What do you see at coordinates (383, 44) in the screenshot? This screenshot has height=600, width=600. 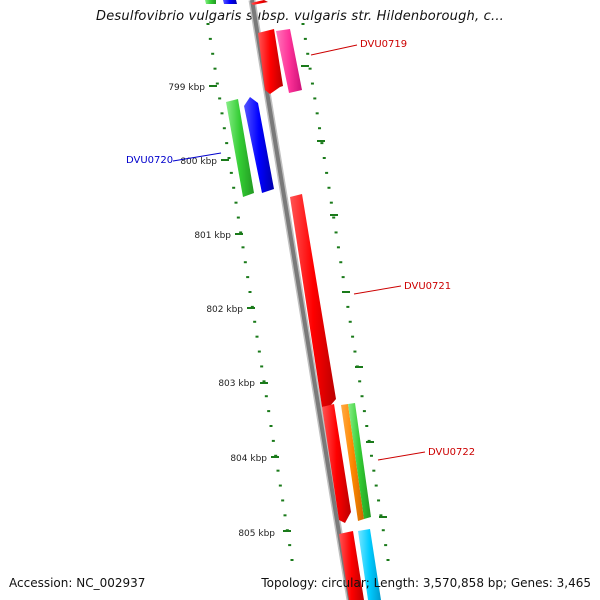 I see `gene-label-dvu0719: DVU0719` at bounding box center [383, 44].